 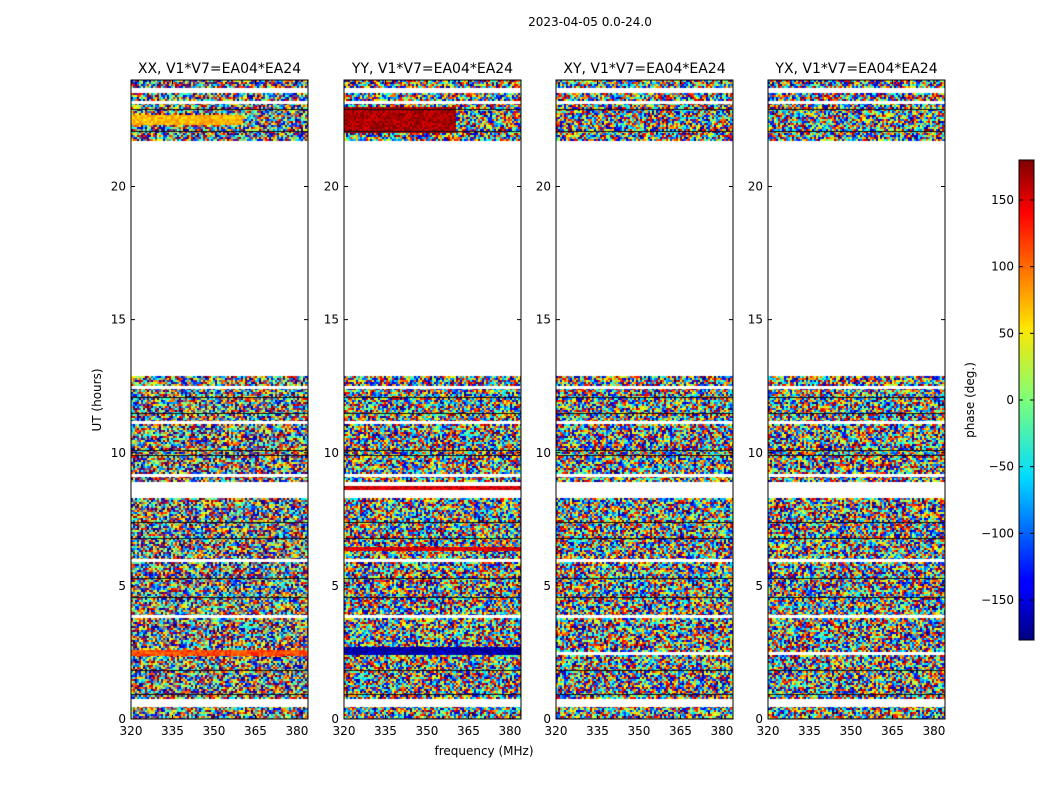 What do you see at coordinates (590, 22) in the screenshot?
I see `figure-title: 2023-04-05 0.0-24.0` at bounding box center [590, 22].